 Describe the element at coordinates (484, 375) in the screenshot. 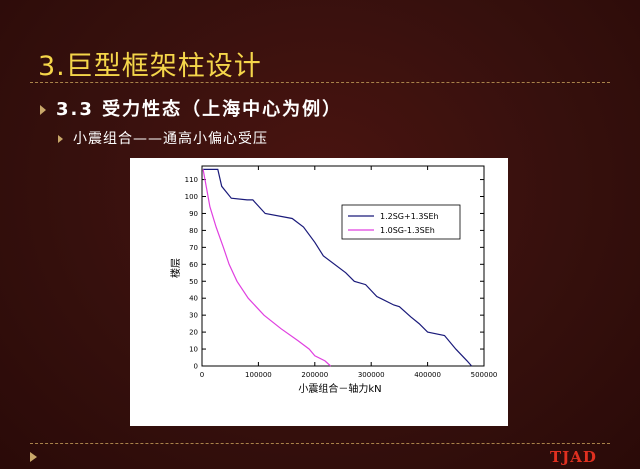

I see `x-tick-label: 500000` at that location.